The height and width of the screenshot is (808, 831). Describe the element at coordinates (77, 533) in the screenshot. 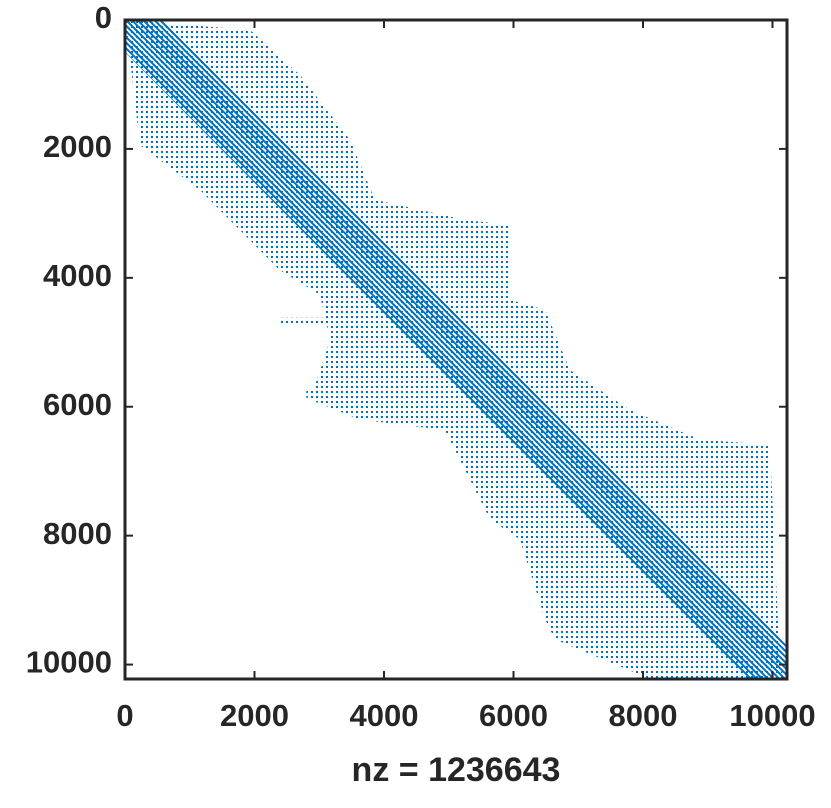

I see `y-tick-label: 8000` at that location.